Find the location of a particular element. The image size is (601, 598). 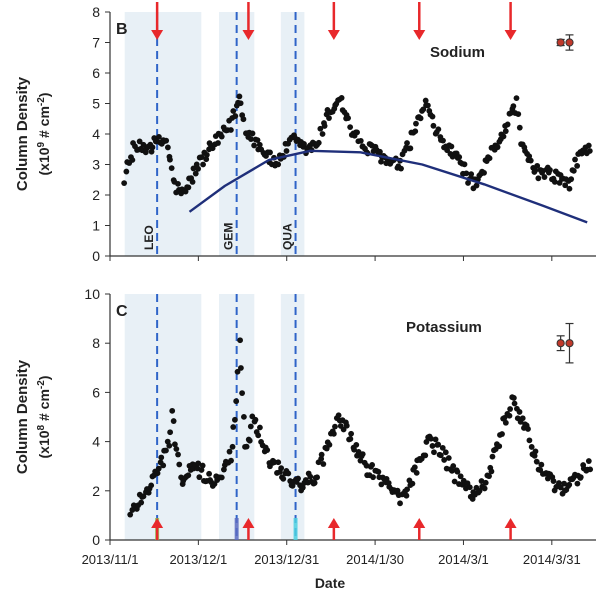

shaded-period is located at coordinates (292, 417).